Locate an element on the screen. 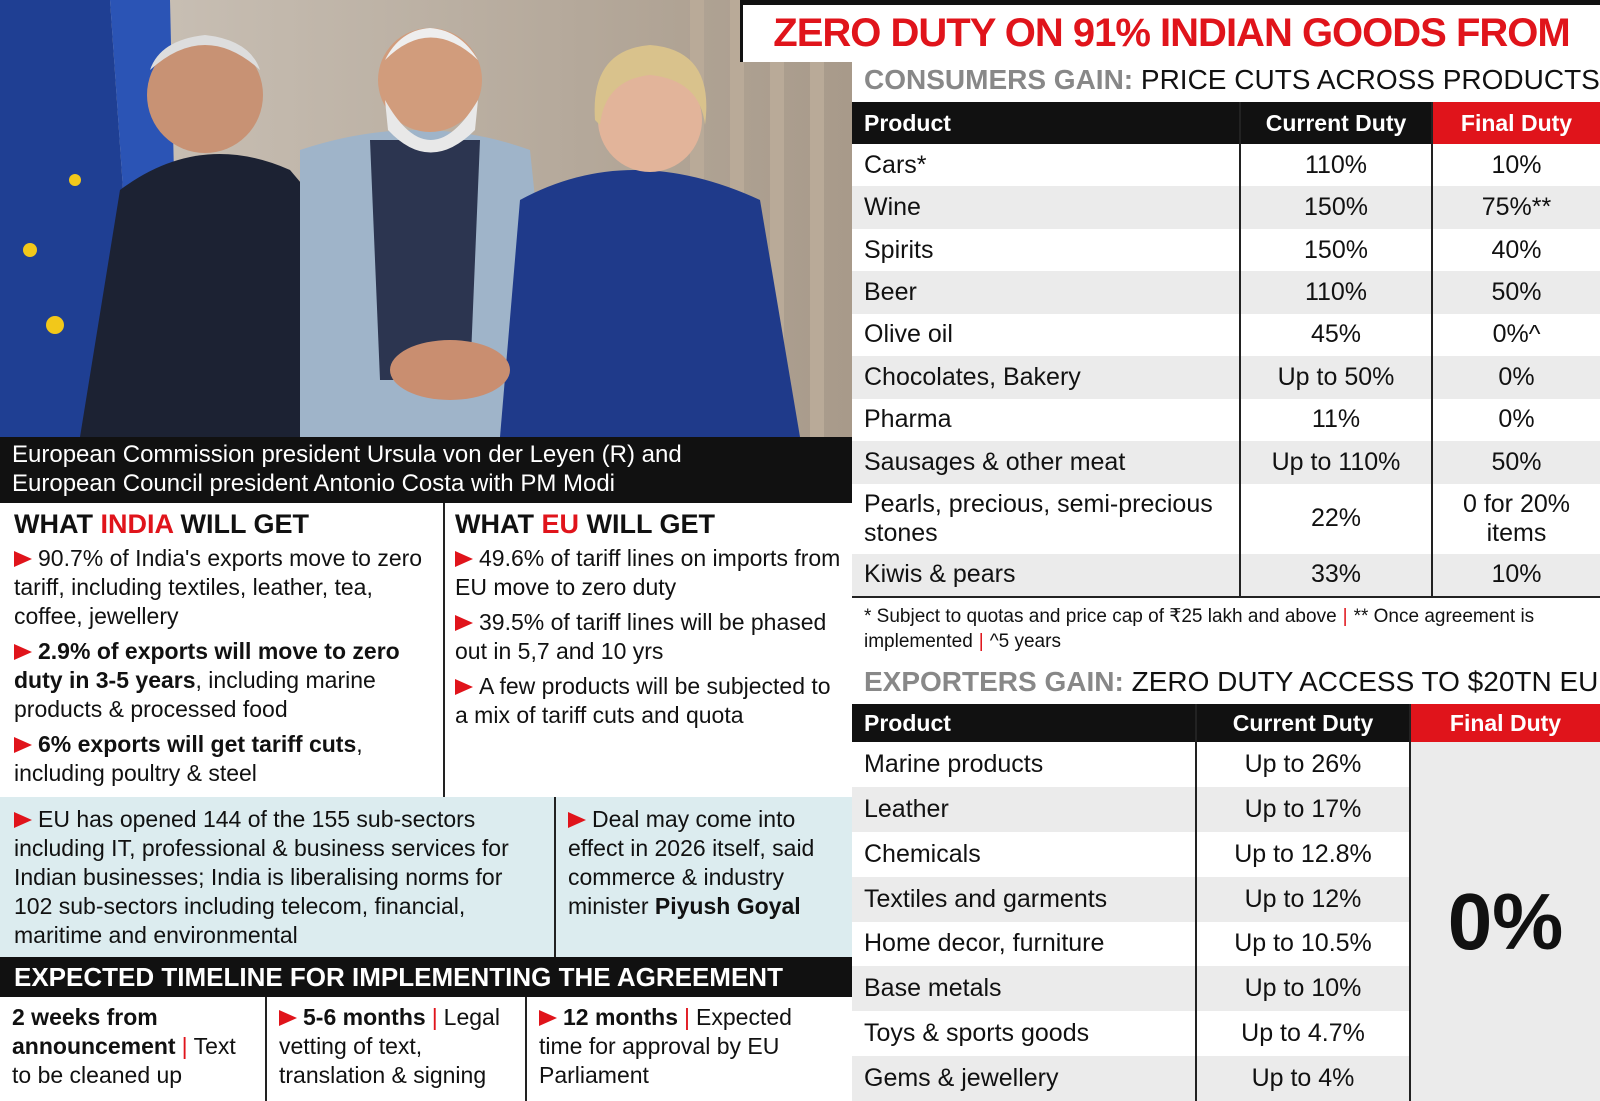  title-box: ZERO DUTY ON 91% INDIAN GOODS FROM DAY 1 is located at coordinates (1170, 31).